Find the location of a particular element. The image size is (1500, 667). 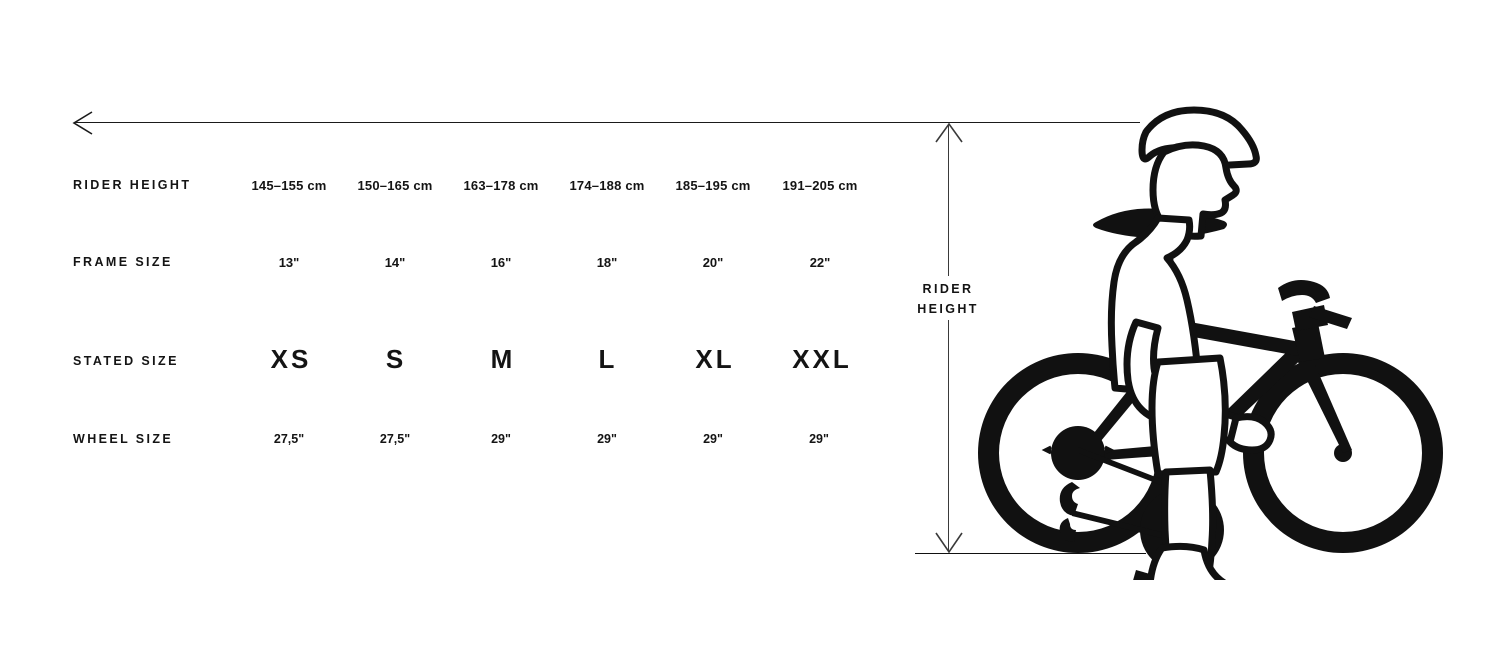

cell-rider-height-4: 174–188 cm is located at coordinates (607, 185).